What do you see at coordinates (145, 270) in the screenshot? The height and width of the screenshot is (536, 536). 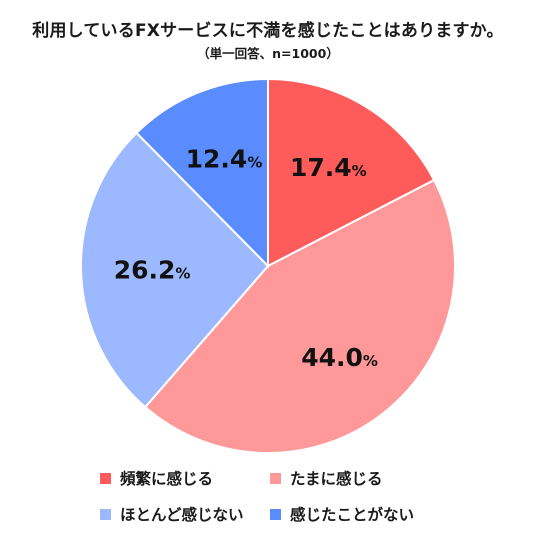 I see `slice-value: 26.2` at bounding box center [145, 270].